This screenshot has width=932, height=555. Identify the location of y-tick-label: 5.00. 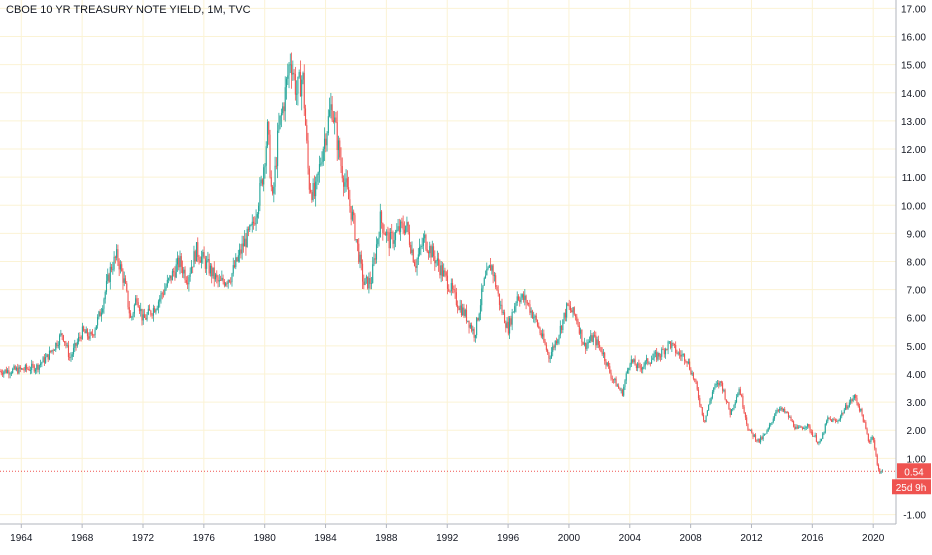
(917, 347).